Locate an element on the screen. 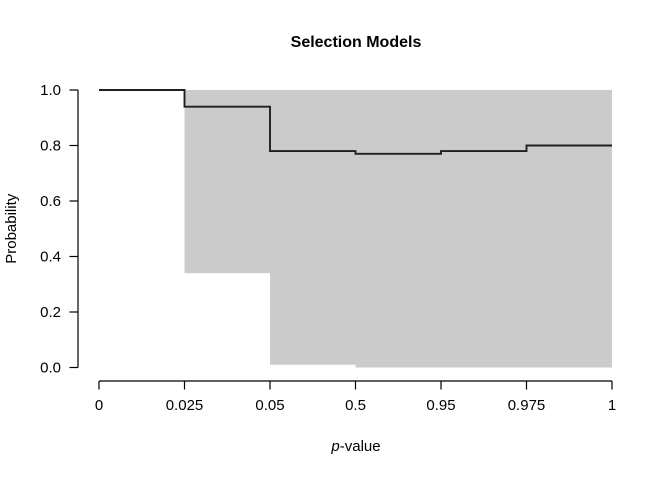 The image size is (672, 480). step-function-line is located at coordinates (355, 122).